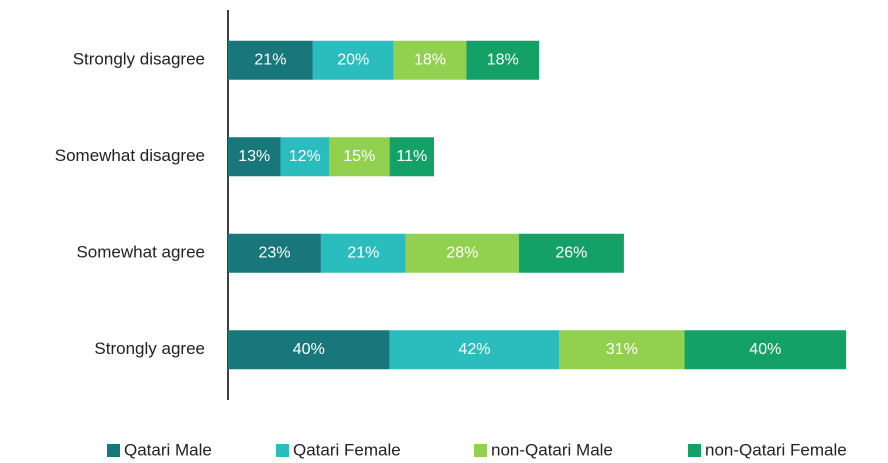 The width and height of the screenshot is (888, 463). I want to click on category-label: Strongly disagree, so click(139, 59).